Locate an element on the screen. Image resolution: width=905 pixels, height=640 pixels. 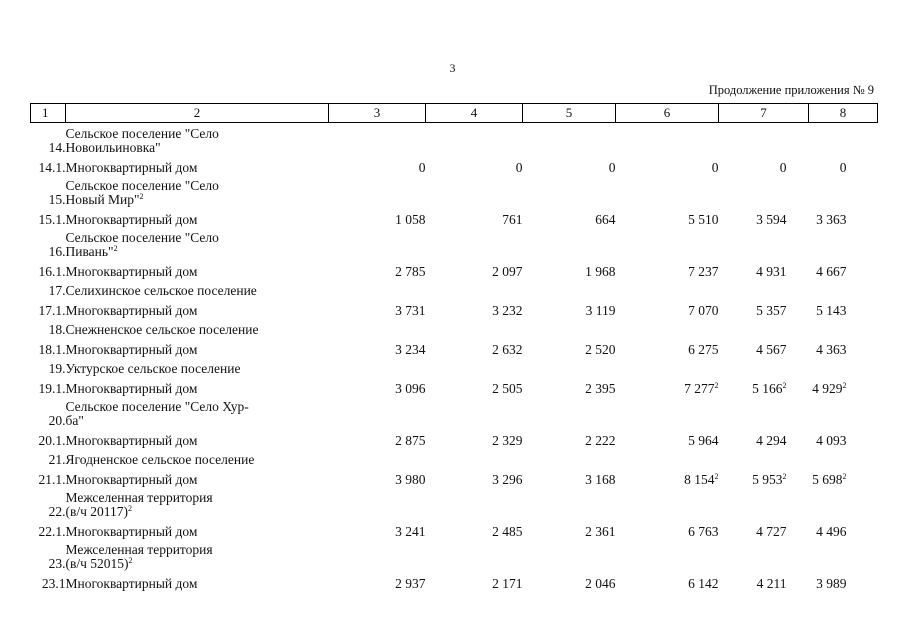
row-name-line: Сельское поселение "Село Хур- is located at coordinates (197, 406).